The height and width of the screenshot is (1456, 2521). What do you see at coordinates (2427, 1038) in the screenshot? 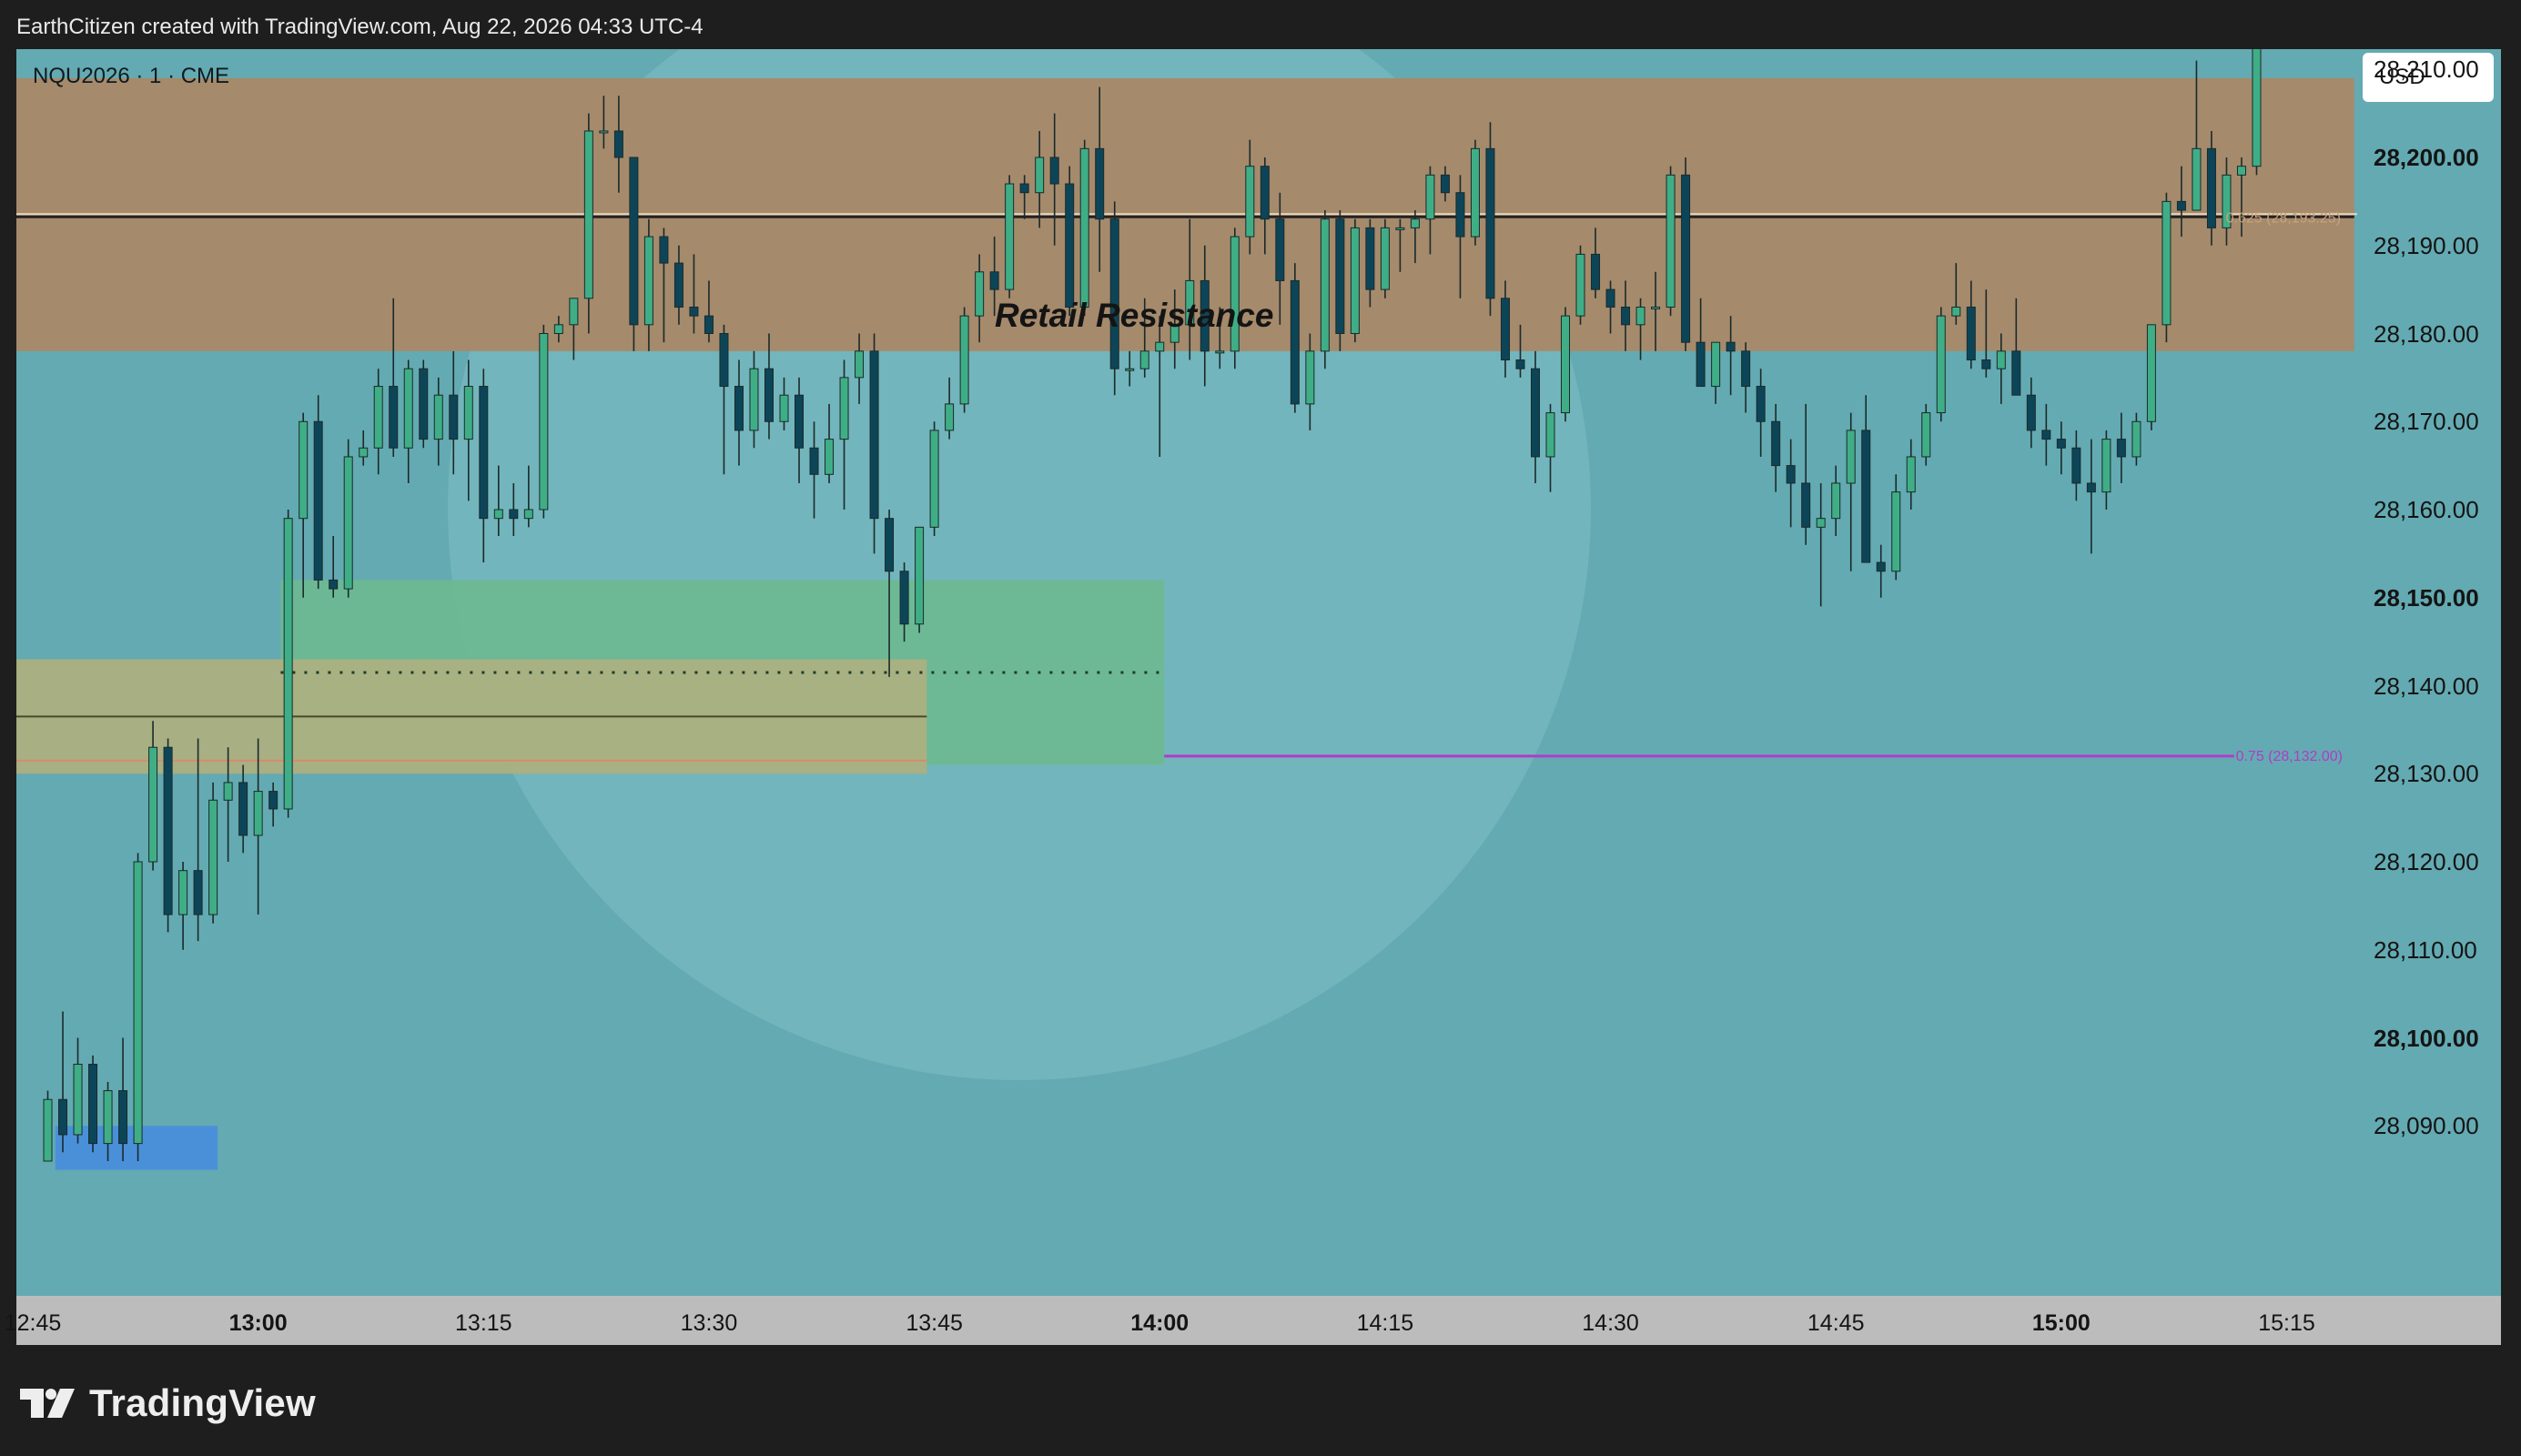
I see `price-tick-label: 28,100.00` at bounding box center [2427, 1038].